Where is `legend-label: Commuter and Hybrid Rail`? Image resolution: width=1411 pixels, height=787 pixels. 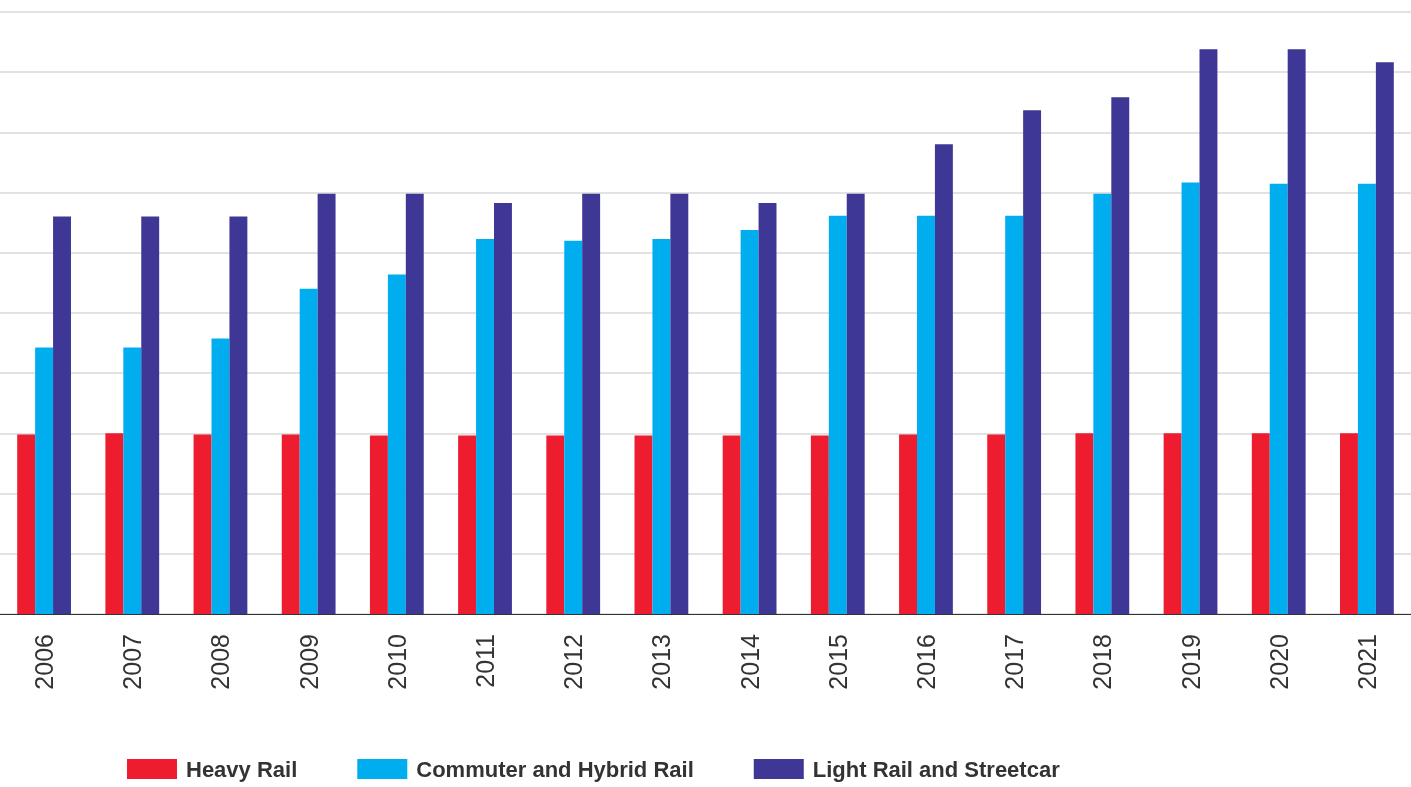 legend-label: Commuter and Hybrid Rail is located at coordinates (555, 769).